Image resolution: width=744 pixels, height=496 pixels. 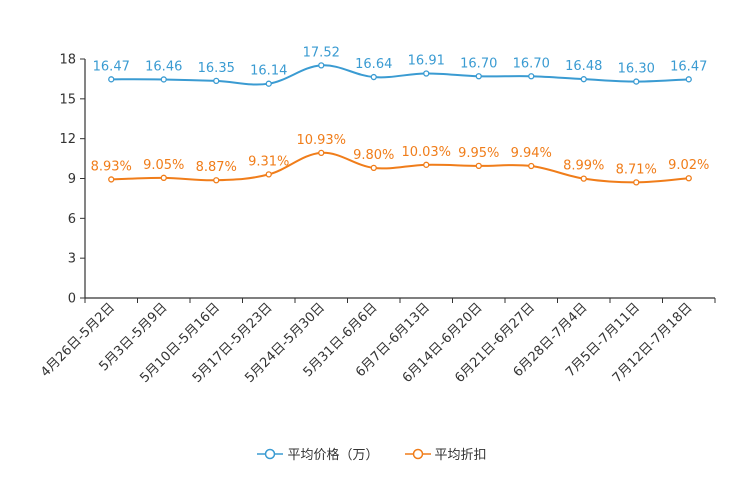 I want to click on data-label: 16.91, so click(x=426, y=60).